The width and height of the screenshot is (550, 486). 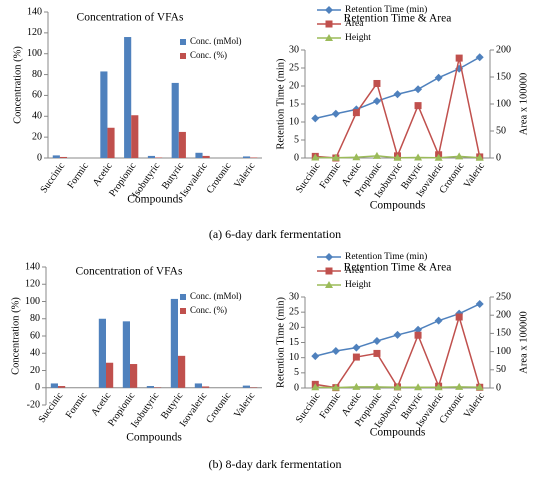 What do you see at coordinates (275, 464) in the screenshot?
I see `caption: (b) 8-day dark fermentation` at bounding box center [275, 464].